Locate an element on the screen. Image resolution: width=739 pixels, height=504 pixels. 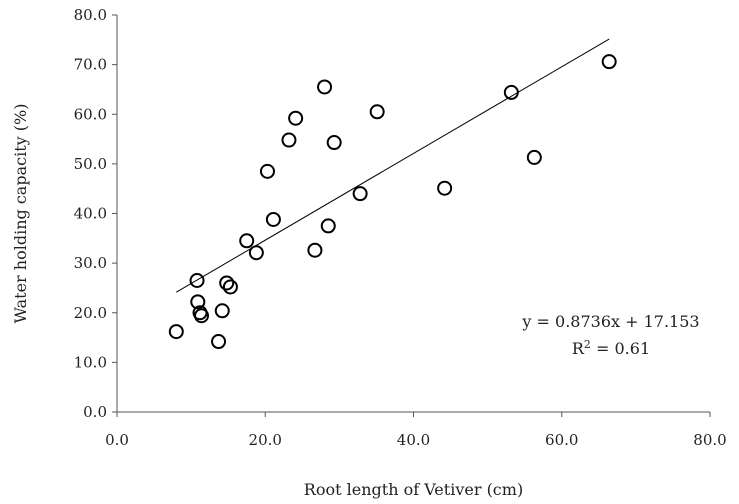
y-tick-label: 60.0 is located at coordinates (90, 114).